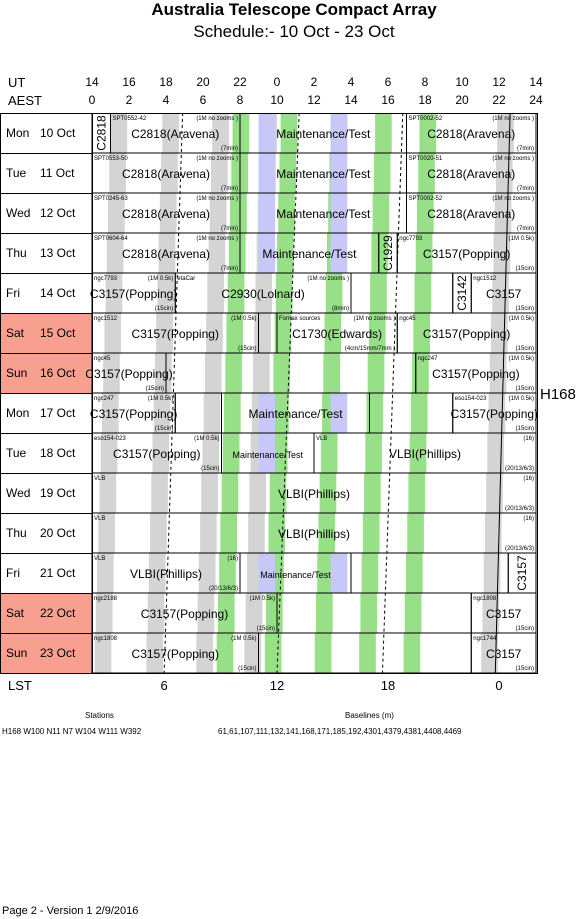  Describe the element at coordinates (294, 9) in the screenshot. I see `page-title: Australia Telescope Compact Array` at that location.